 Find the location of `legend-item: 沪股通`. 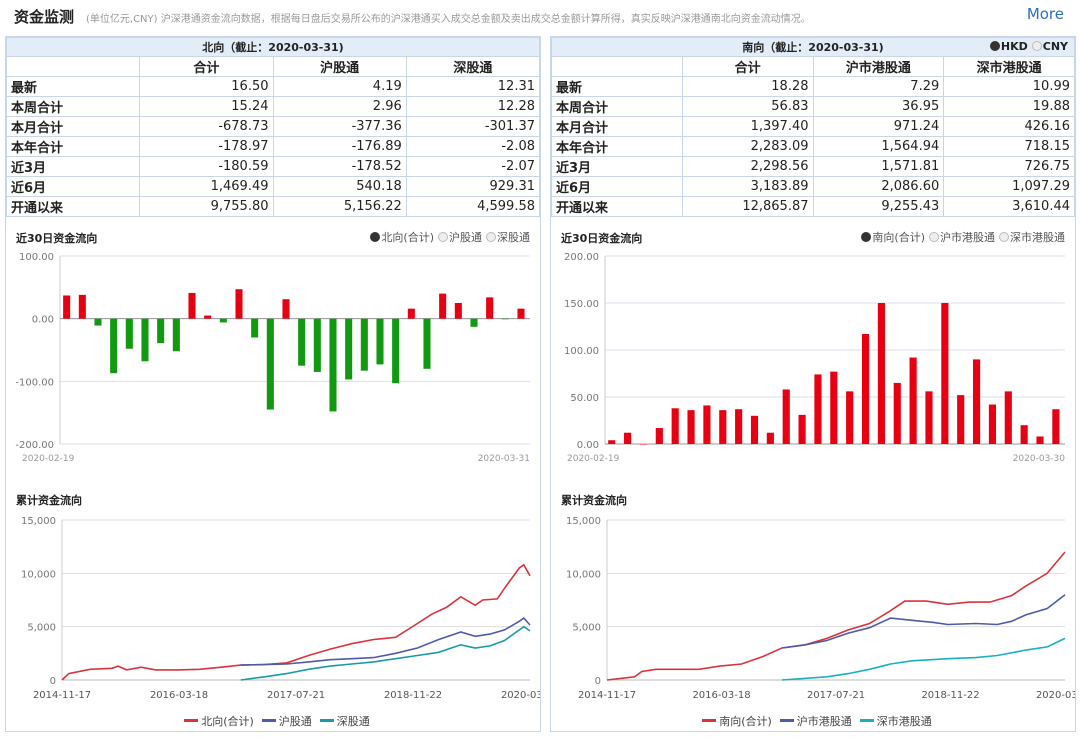

legend-item: 沪股通 is located at coordinates (295, 721).